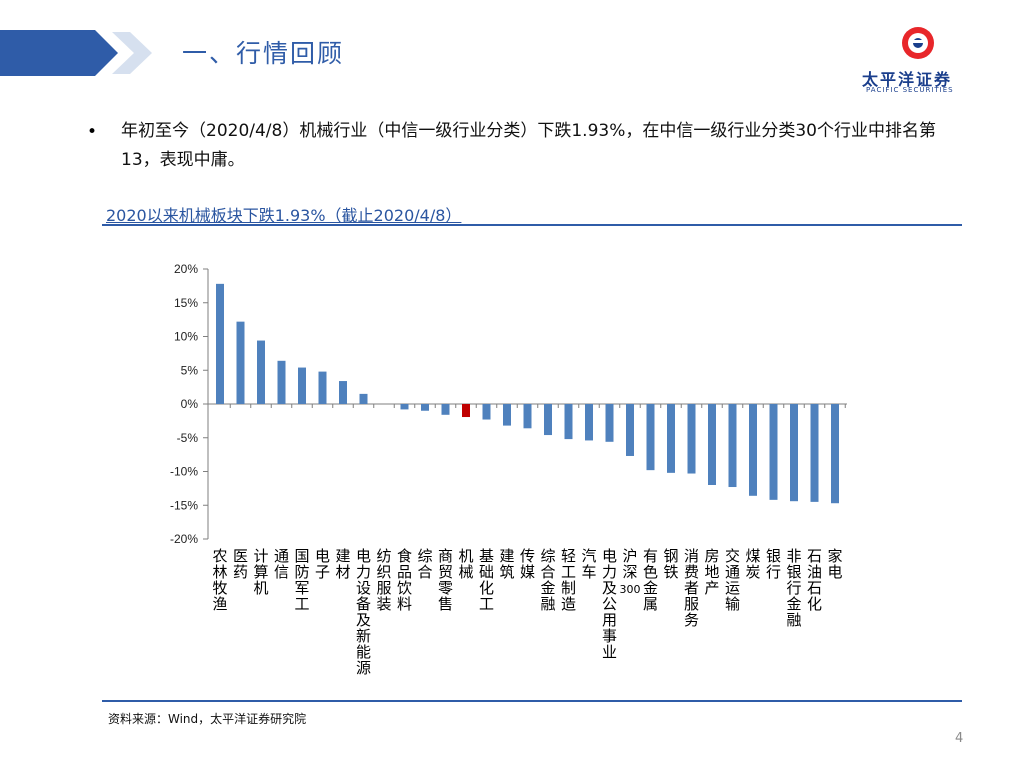  I want to click on page-number: 4, so click(959, 738).